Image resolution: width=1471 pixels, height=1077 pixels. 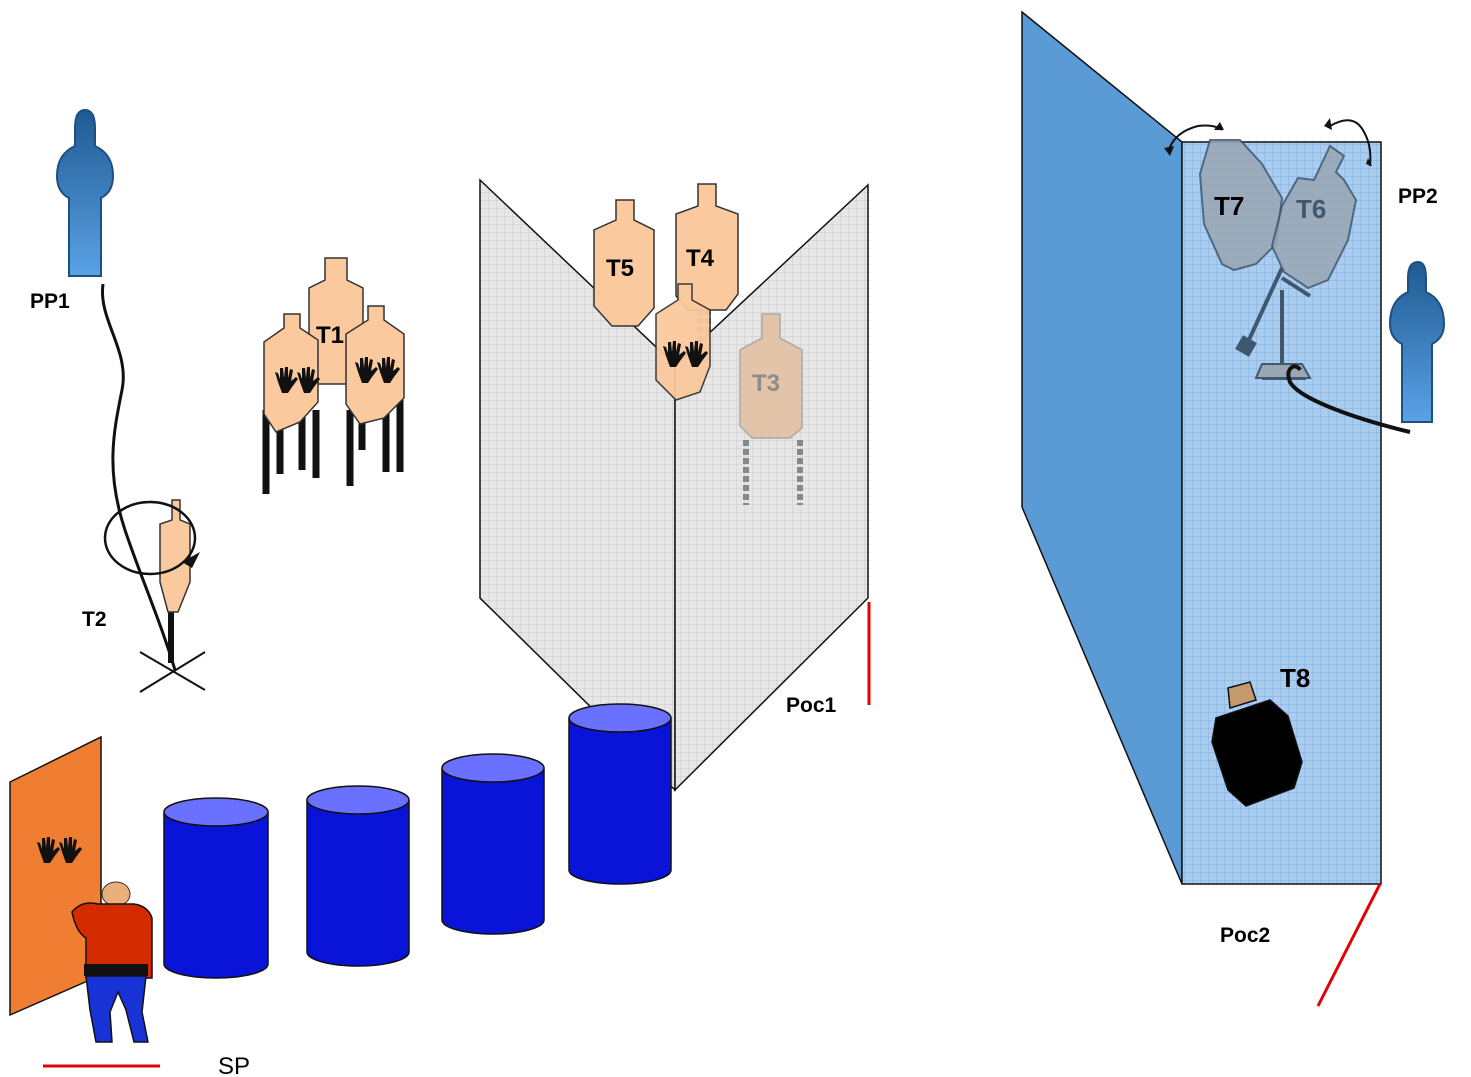 What do you see at coordinates (700, 258) in the screenshot?
I see `label-t4: T4` at bounding box center [700, 258].